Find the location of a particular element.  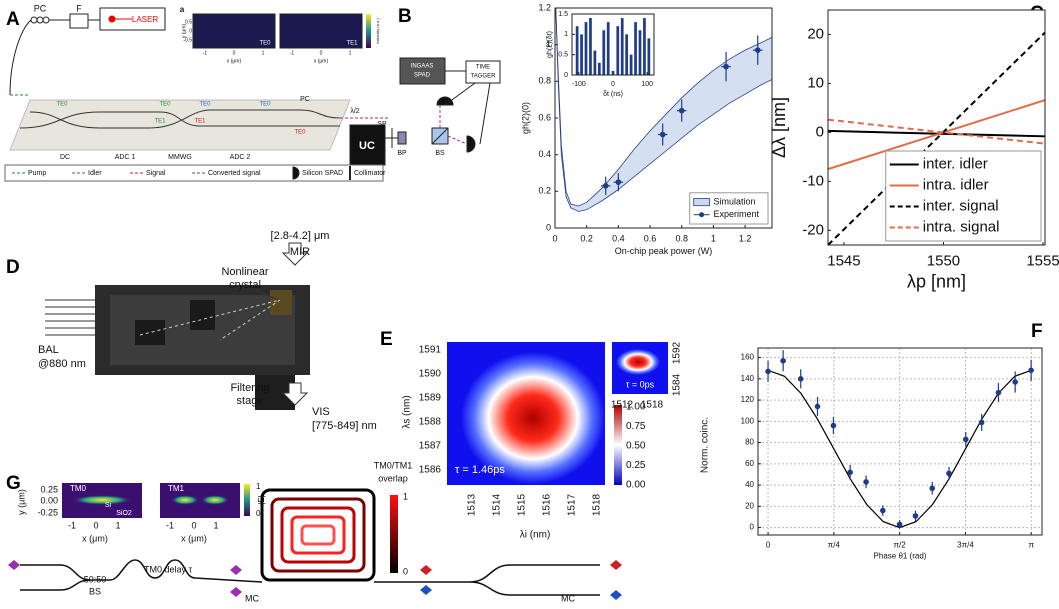

panel-letter: A is located at coordinates (13, 19).